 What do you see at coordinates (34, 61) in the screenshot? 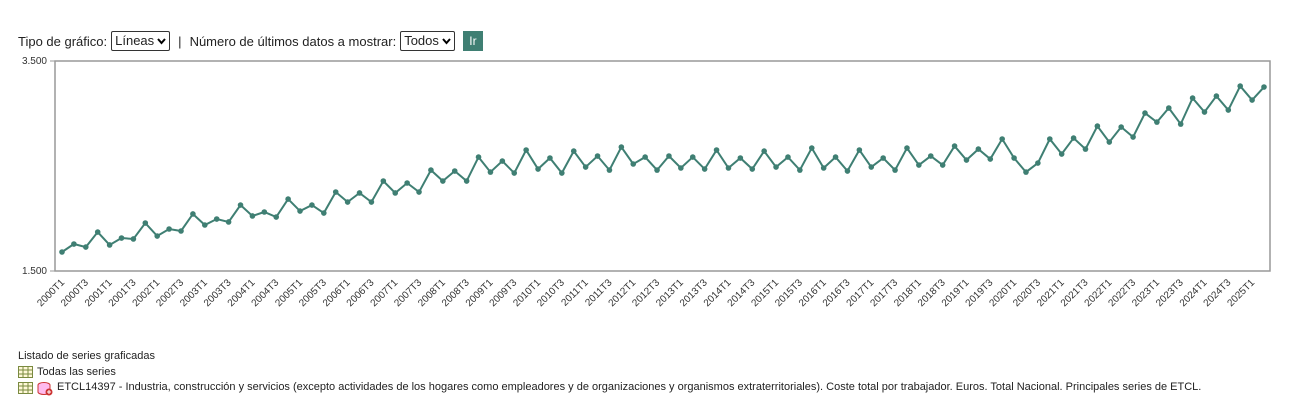
I see `y-tick-label: 3.500` at bounding box center [34, 61].